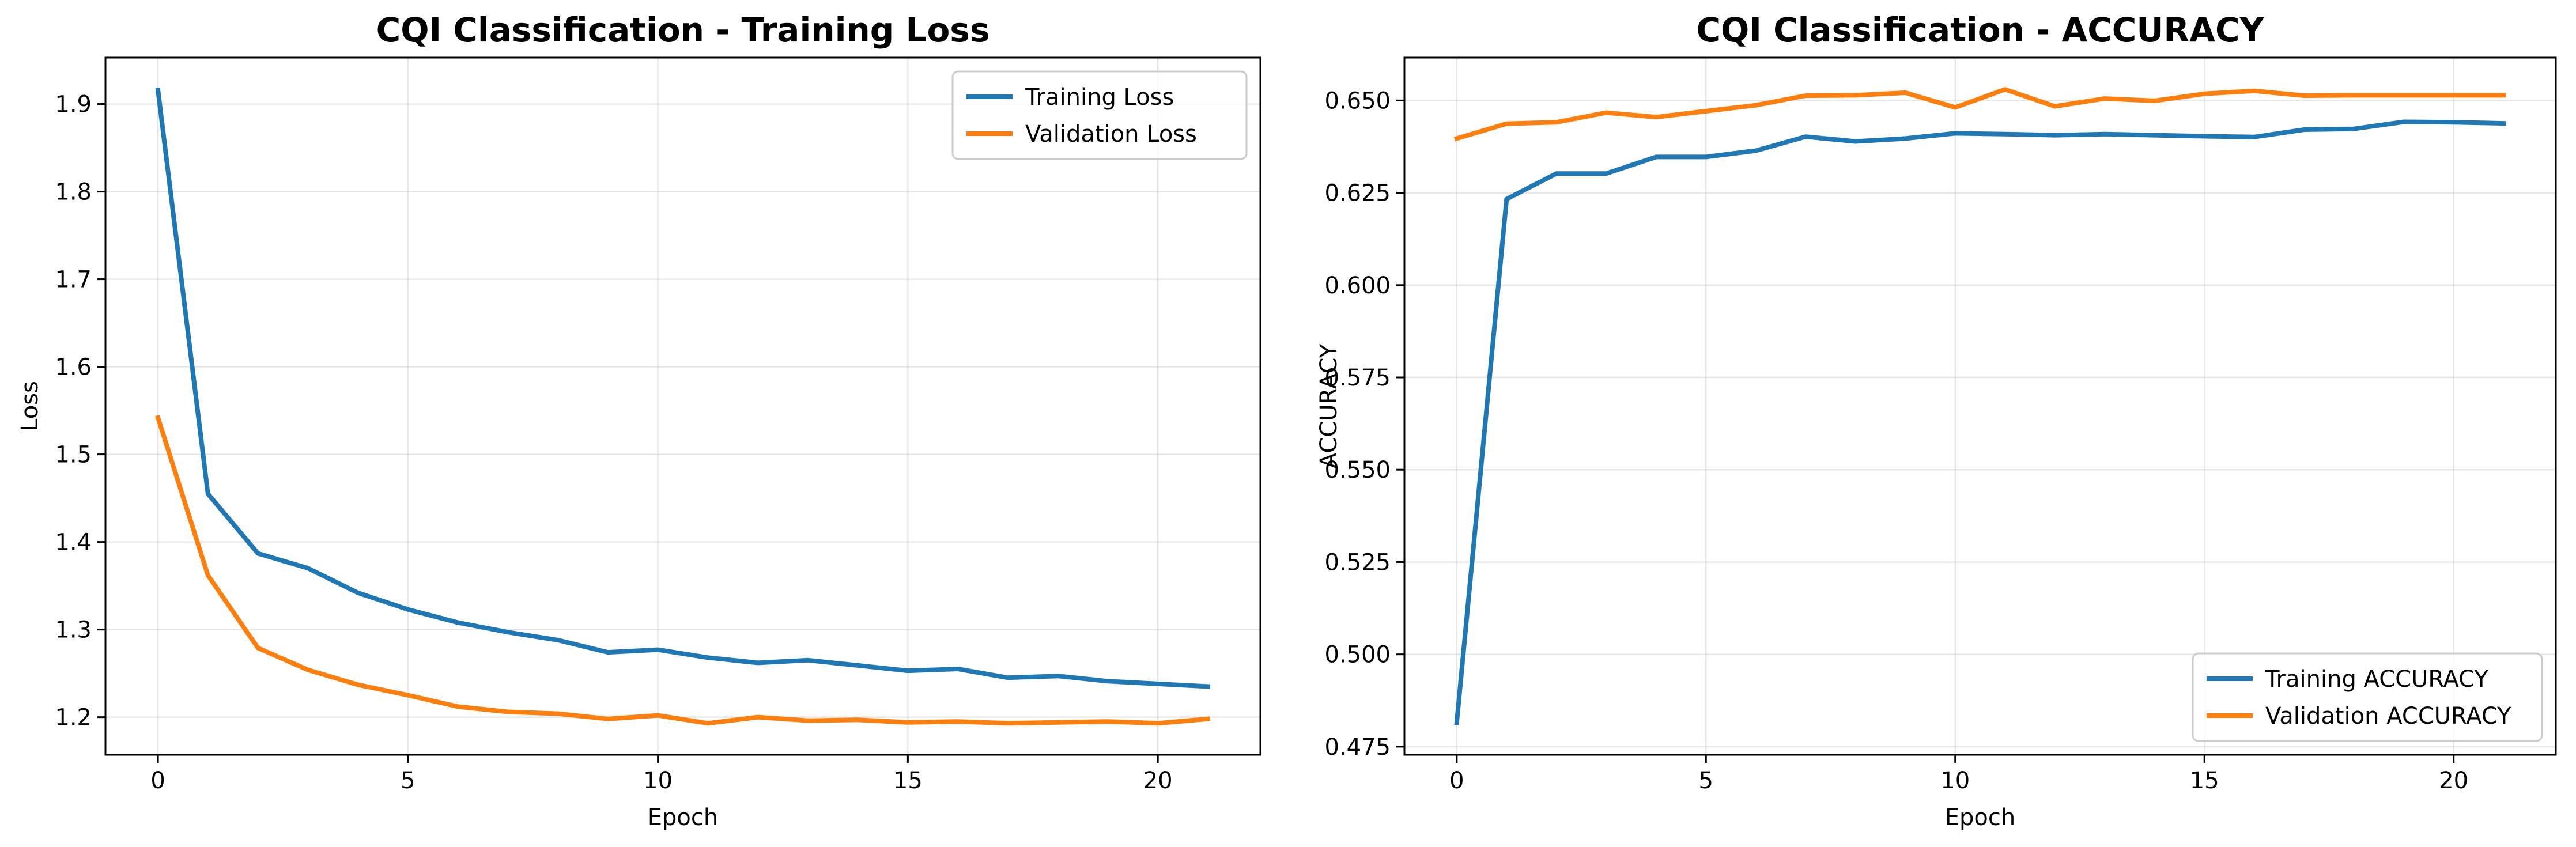  Describe the element at coordinates (1980, 30) in the screenshot. I see `accuracy-chart-title: CQI Classification - ACCURACY` at that location.